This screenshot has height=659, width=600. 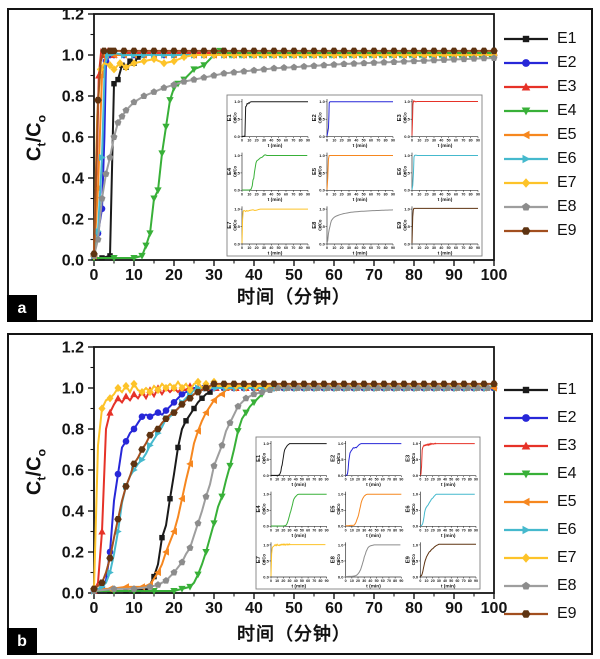 I want to click on legend-label-E8: E8, so click(x=567, y=585).